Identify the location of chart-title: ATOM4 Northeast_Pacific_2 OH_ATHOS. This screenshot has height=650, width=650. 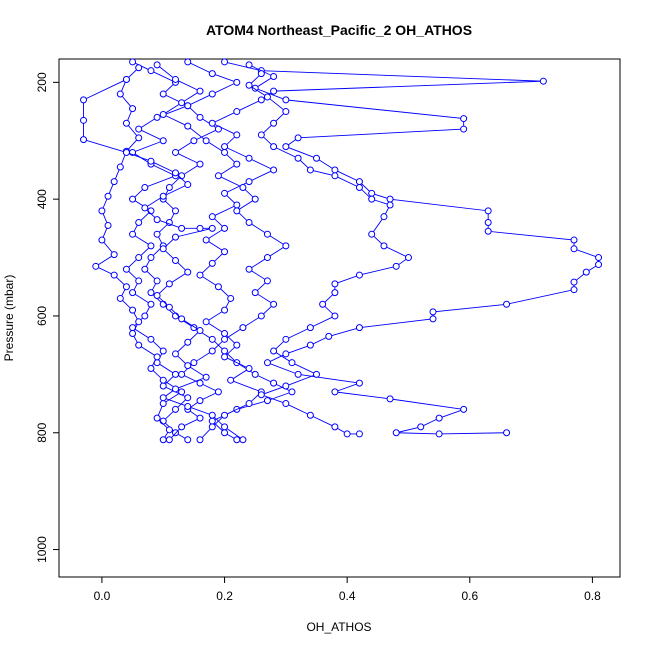
(339, 30).